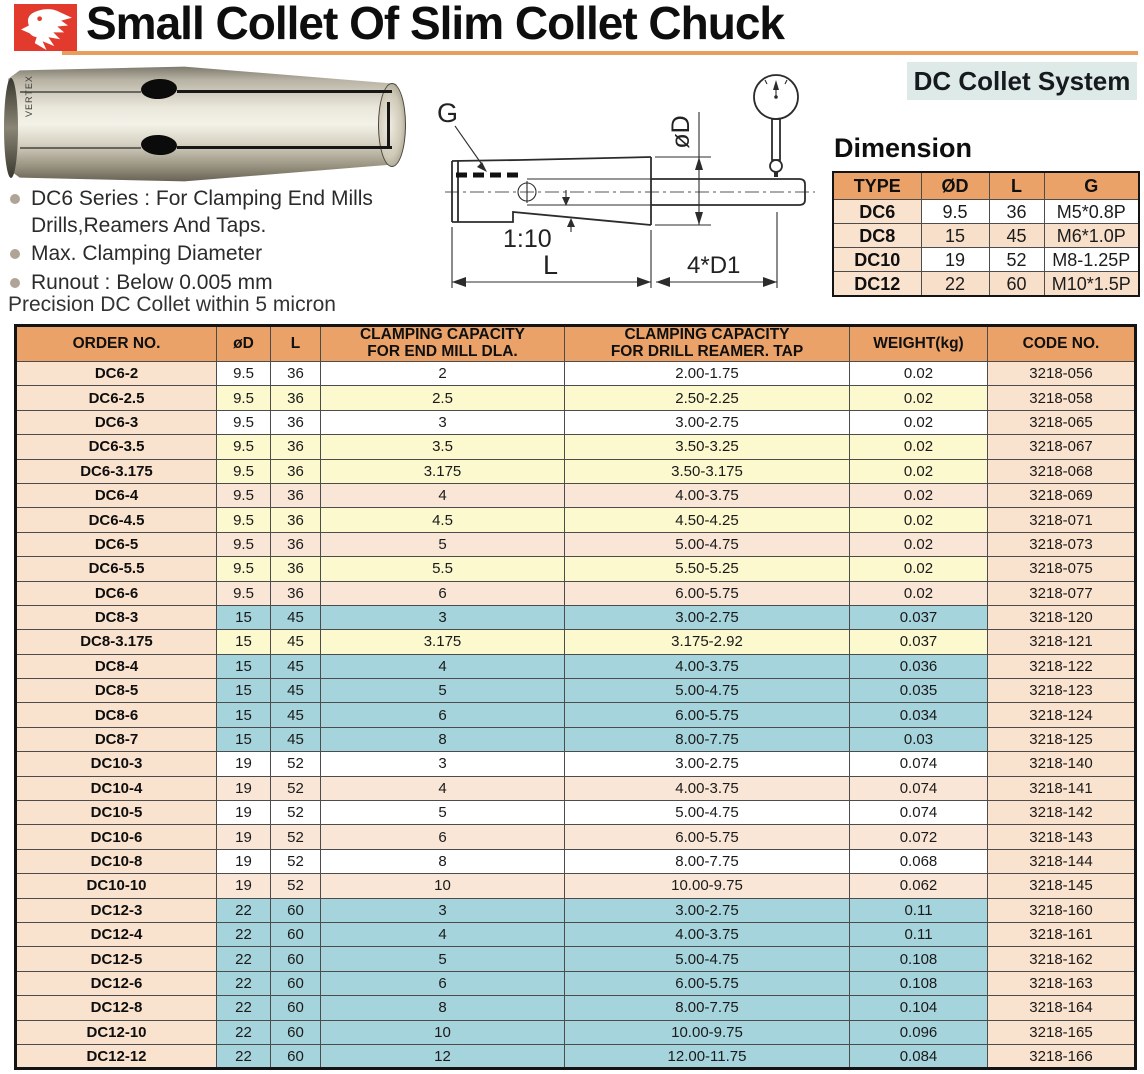 Image resolution: width=1144 pixels, height=1074 pixels. I want to click on code-no-cell: 3218-140, so click(1061, 764).